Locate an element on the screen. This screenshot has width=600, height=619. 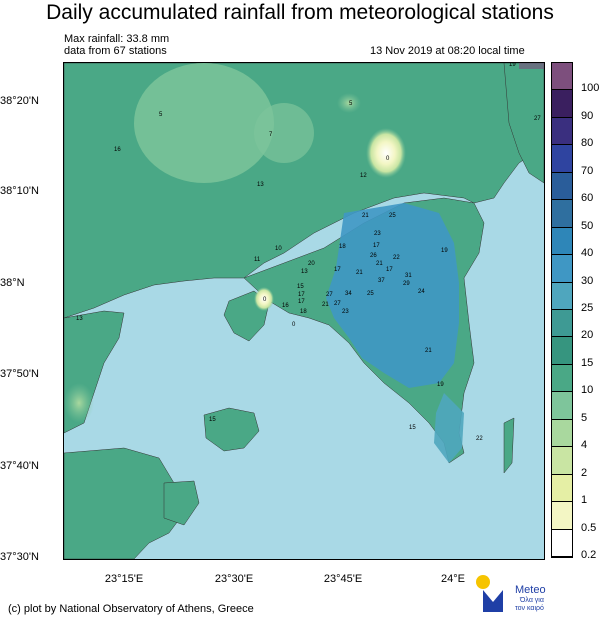
colorbar-label: 100 is located at coordinates (590, 88).